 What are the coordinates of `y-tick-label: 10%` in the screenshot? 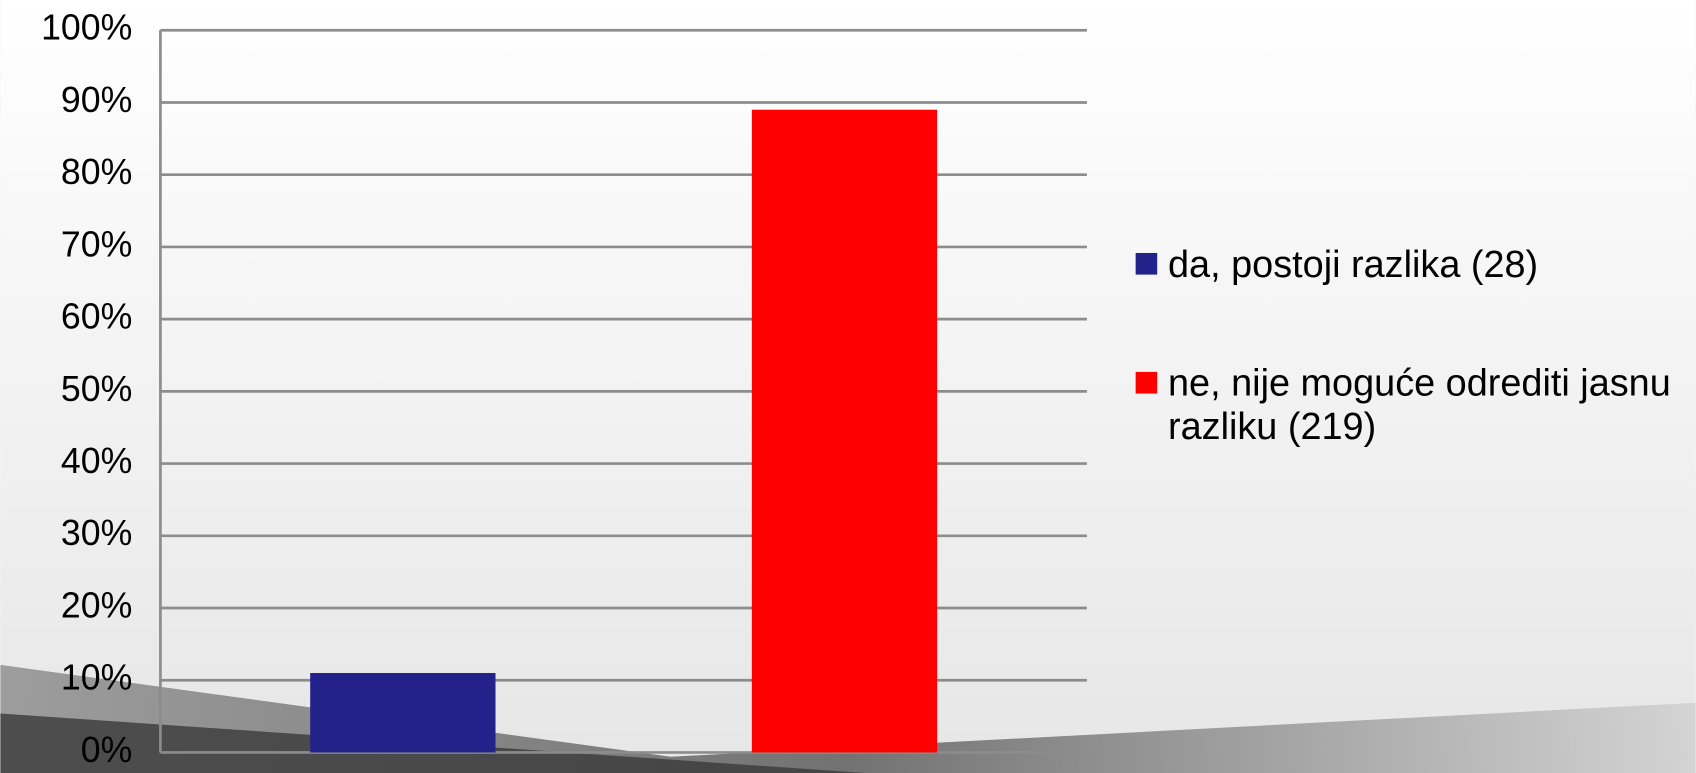 It's located at (96, 678).